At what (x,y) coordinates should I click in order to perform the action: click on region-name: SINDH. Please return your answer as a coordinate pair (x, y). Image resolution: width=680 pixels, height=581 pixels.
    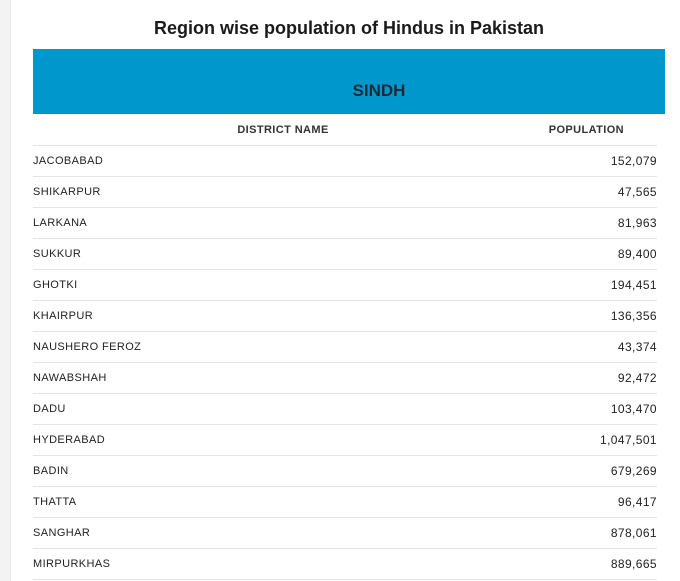
    Looking at the image, I should click on (379, 90).